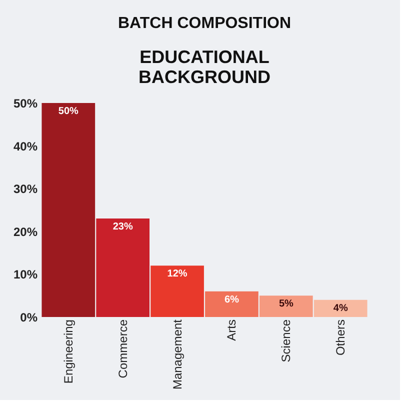  What do you see at coordinates (341, 338) in the screenshot?
I see `x-tick-label: Others` at bounding box center [341, 338].